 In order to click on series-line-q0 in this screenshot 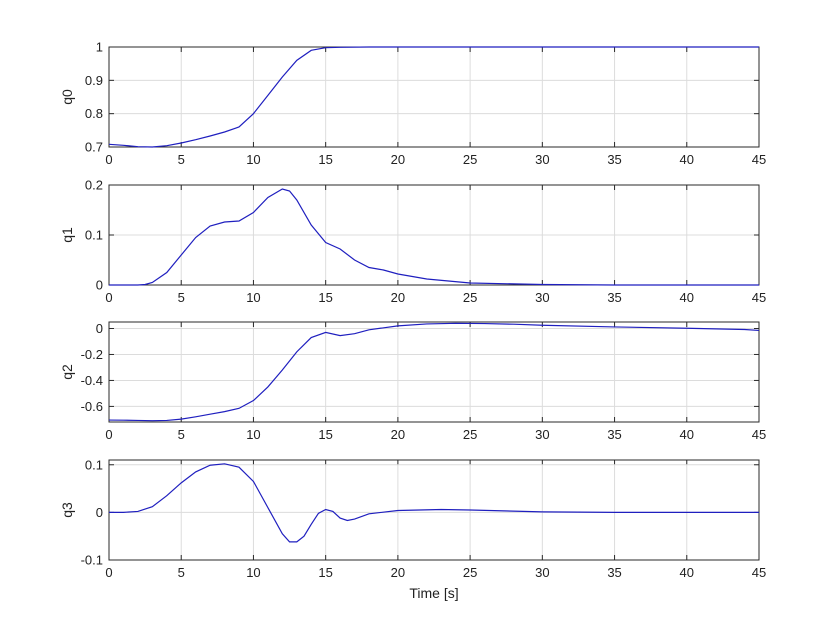, I will do `click(433, 97)`.